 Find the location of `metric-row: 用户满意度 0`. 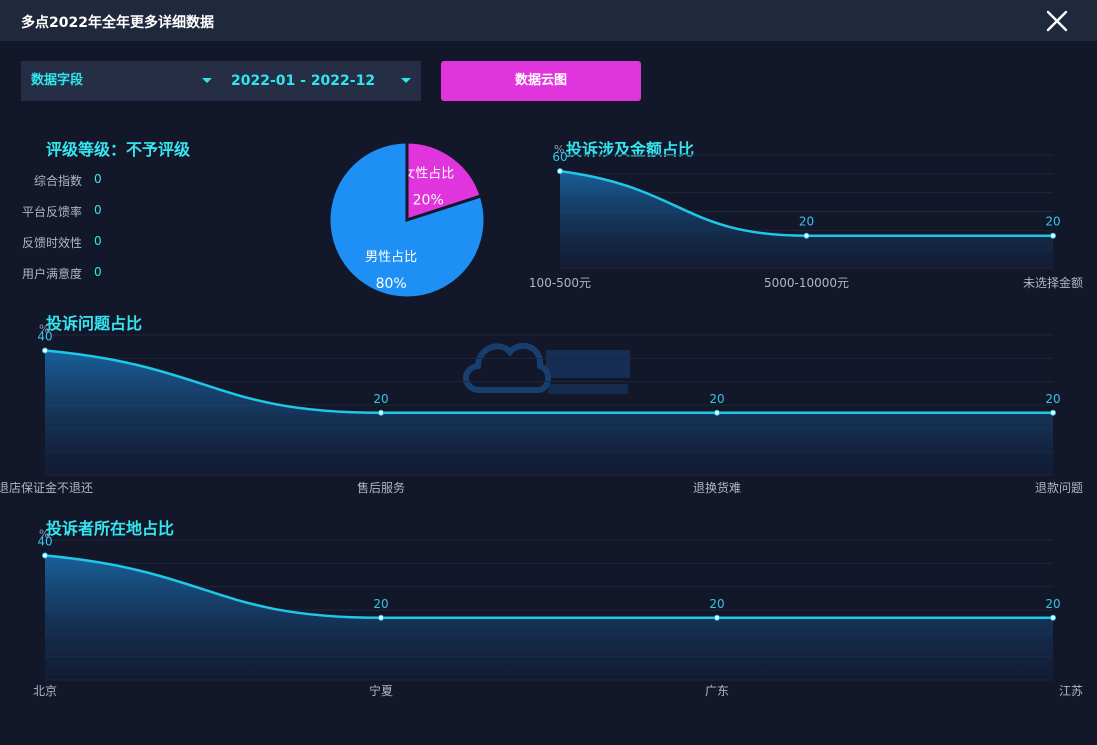

metric-row: 用户满意度 0 is located at coordinates (60, 273).